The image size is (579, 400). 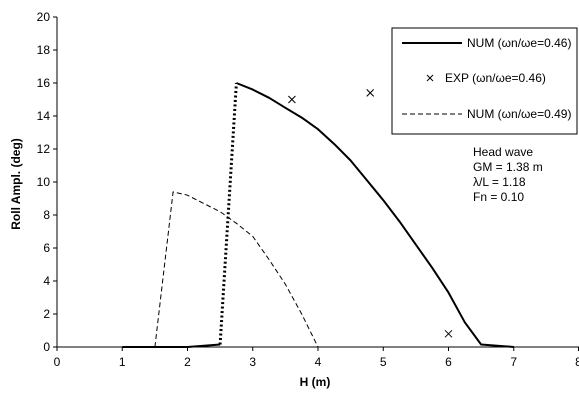 What do you see at coordinates (44, 116) in the screenshot?
I see `y-tick-label-14: 14` at bounding box center [44, 116].